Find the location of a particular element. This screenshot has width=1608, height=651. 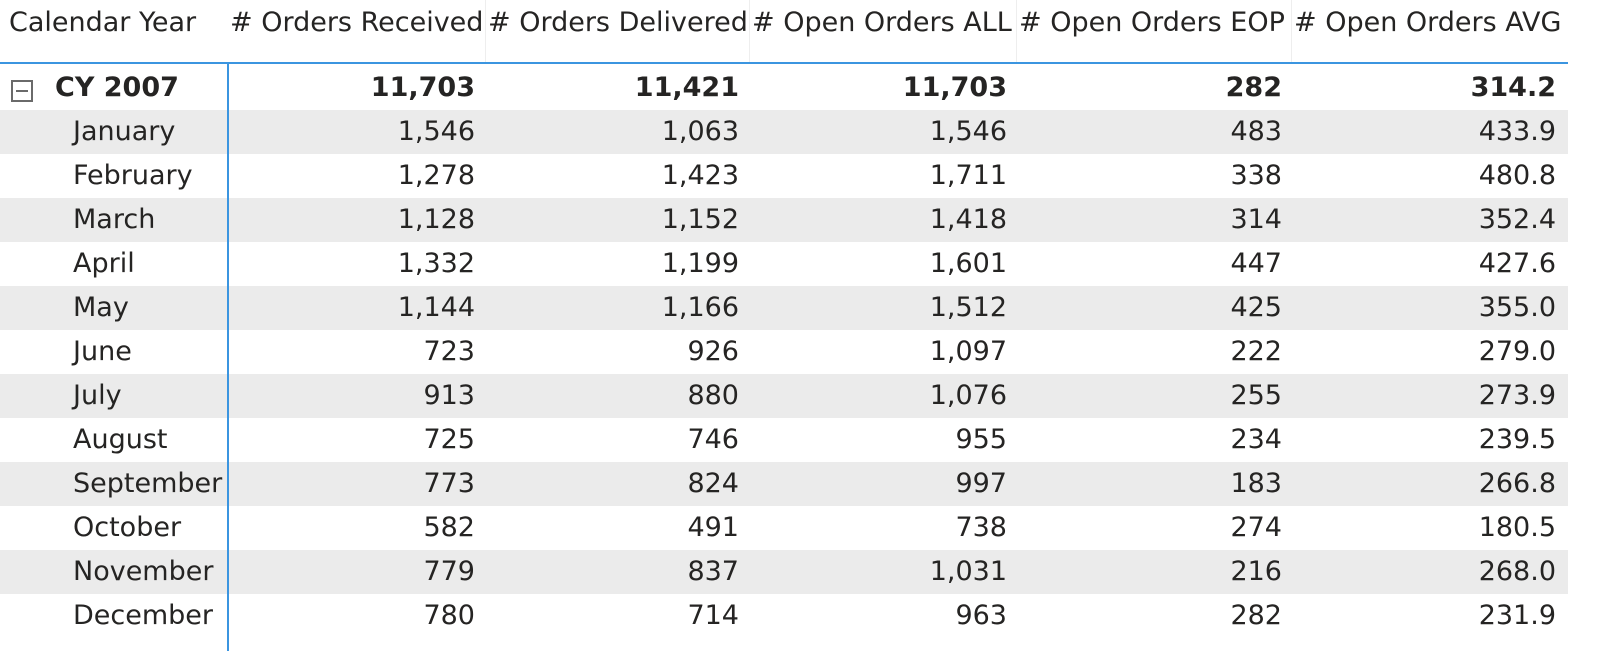

orders-received-value: 723 is located at coordinates (449, 351).